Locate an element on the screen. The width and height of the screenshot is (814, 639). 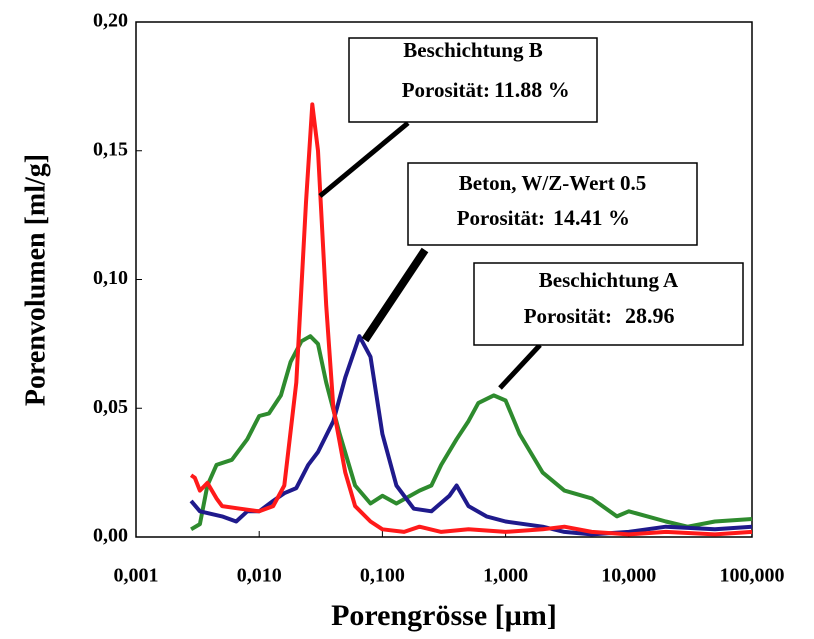
y-tick-label: 0,20 is located at coordinates (110, 21).